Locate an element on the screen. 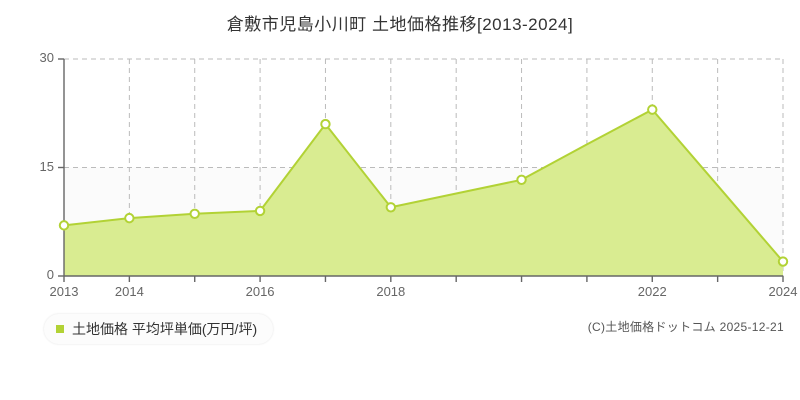  chart-legend: 土地価格 平均坪単価(万円/坪) is located at coordinates (159, 329).